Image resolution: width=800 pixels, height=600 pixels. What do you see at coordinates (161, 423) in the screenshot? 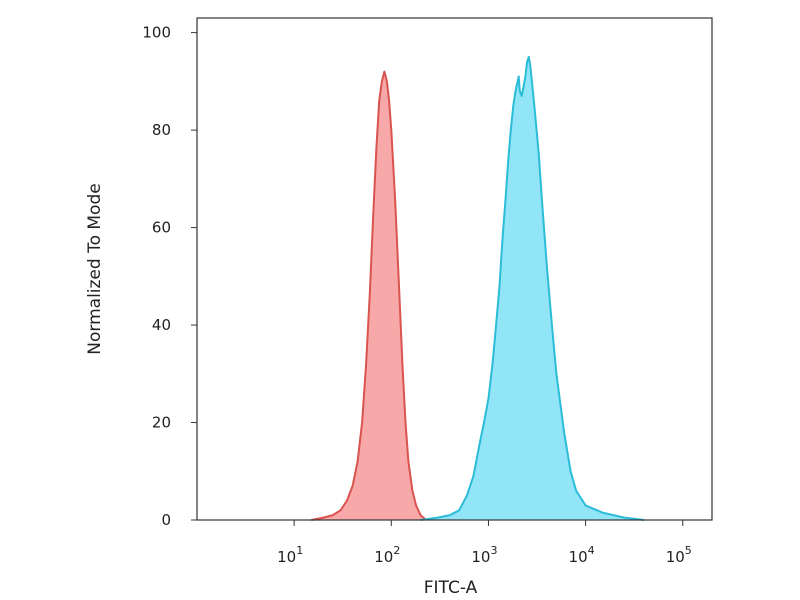
I see `y-tick-label: 20` at bounding box center [161, 423].